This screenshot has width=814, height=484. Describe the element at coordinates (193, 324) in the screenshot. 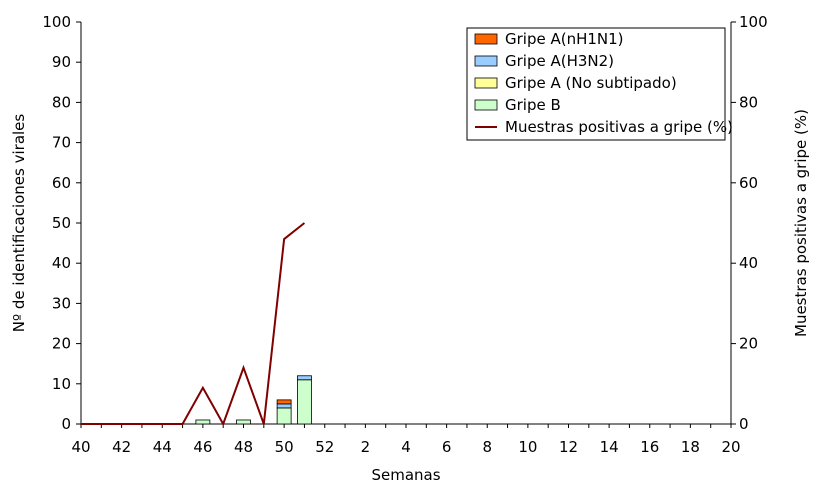

I see `line-series-positivas` at that location.